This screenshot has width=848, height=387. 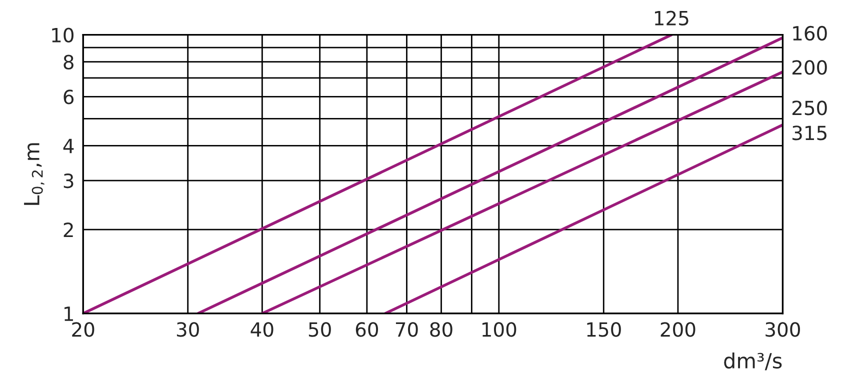 What do you see at coordinates (809, 108) in the screenshot?
I see `text: 250` at bounding box center [809, 108].